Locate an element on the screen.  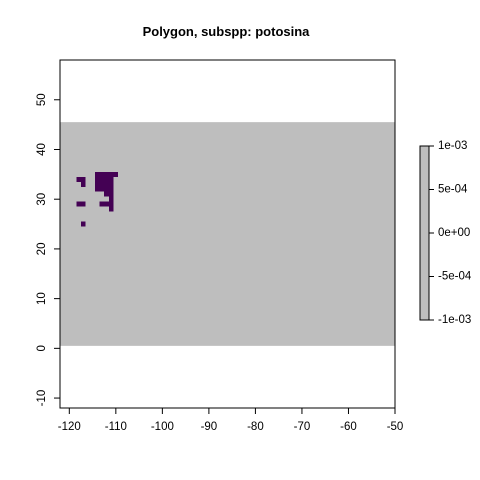
legend-tick-label: -1e-03 is located at coordinates (454, 320).